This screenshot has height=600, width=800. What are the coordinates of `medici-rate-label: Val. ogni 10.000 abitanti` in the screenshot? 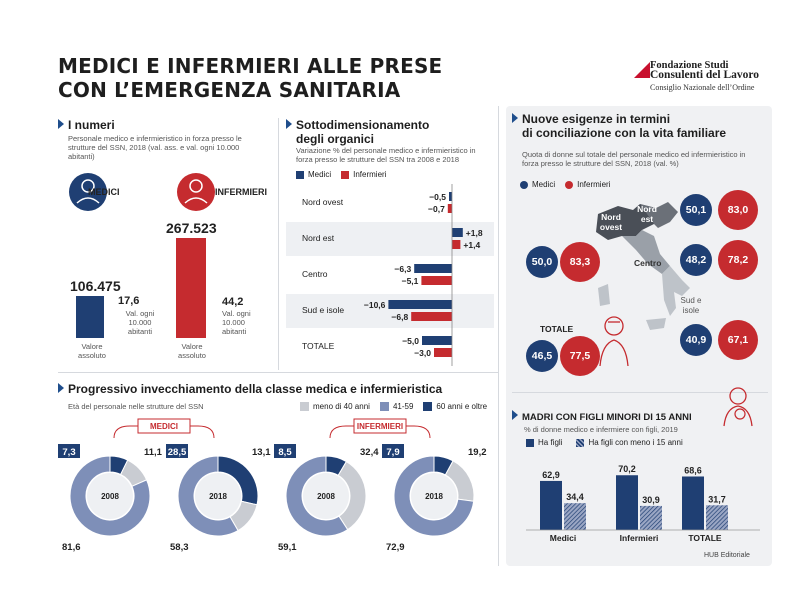 It's located at (140, 322).